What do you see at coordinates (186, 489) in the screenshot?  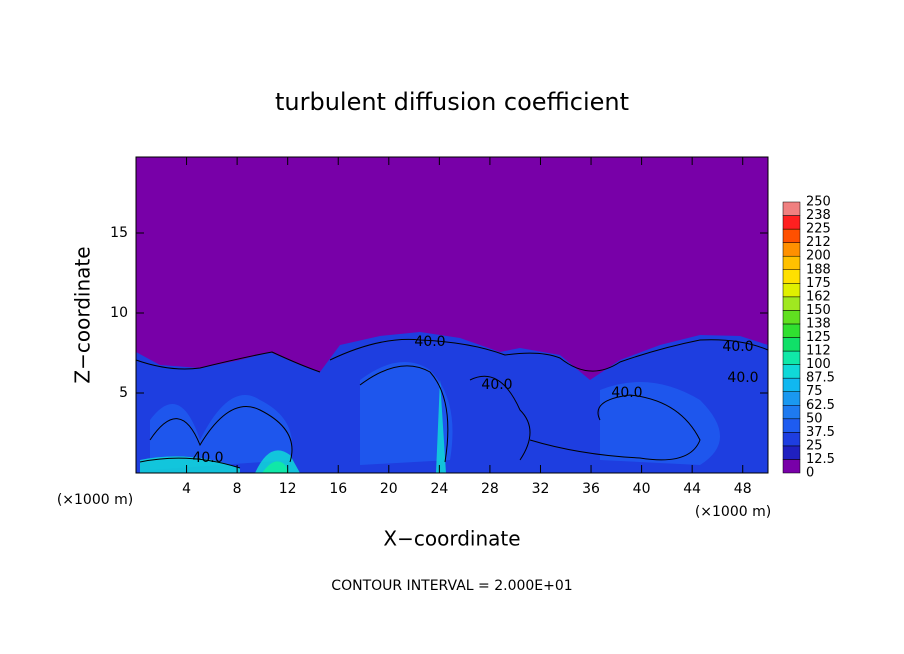 I see `x-tick-label: 4` at bounding box center [186, 489].